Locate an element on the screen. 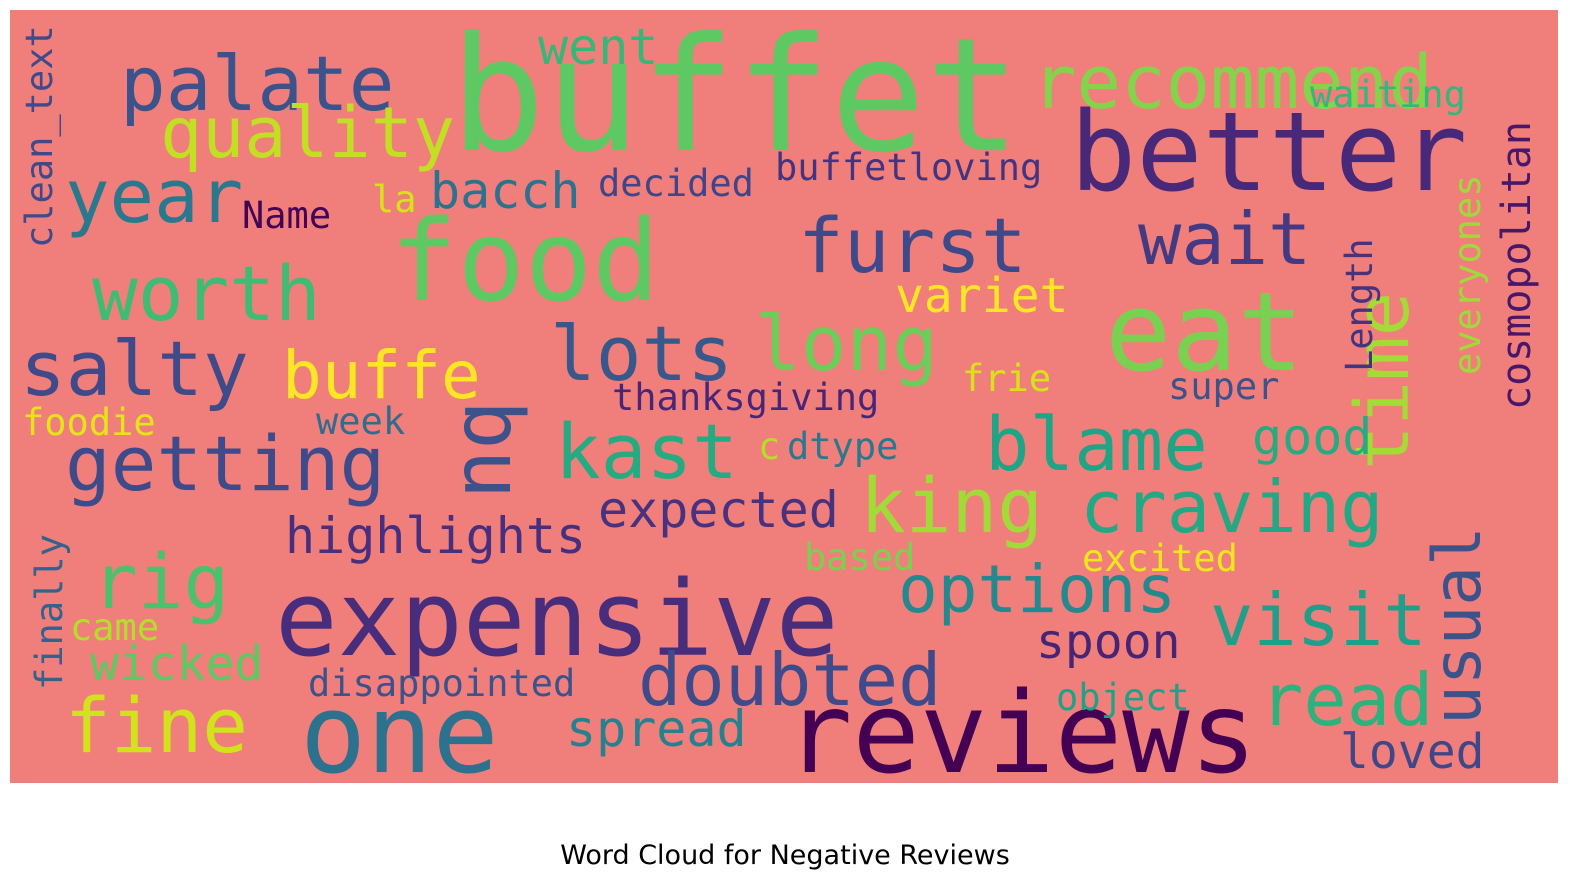  word: salty is located at coordinates (134, 368).